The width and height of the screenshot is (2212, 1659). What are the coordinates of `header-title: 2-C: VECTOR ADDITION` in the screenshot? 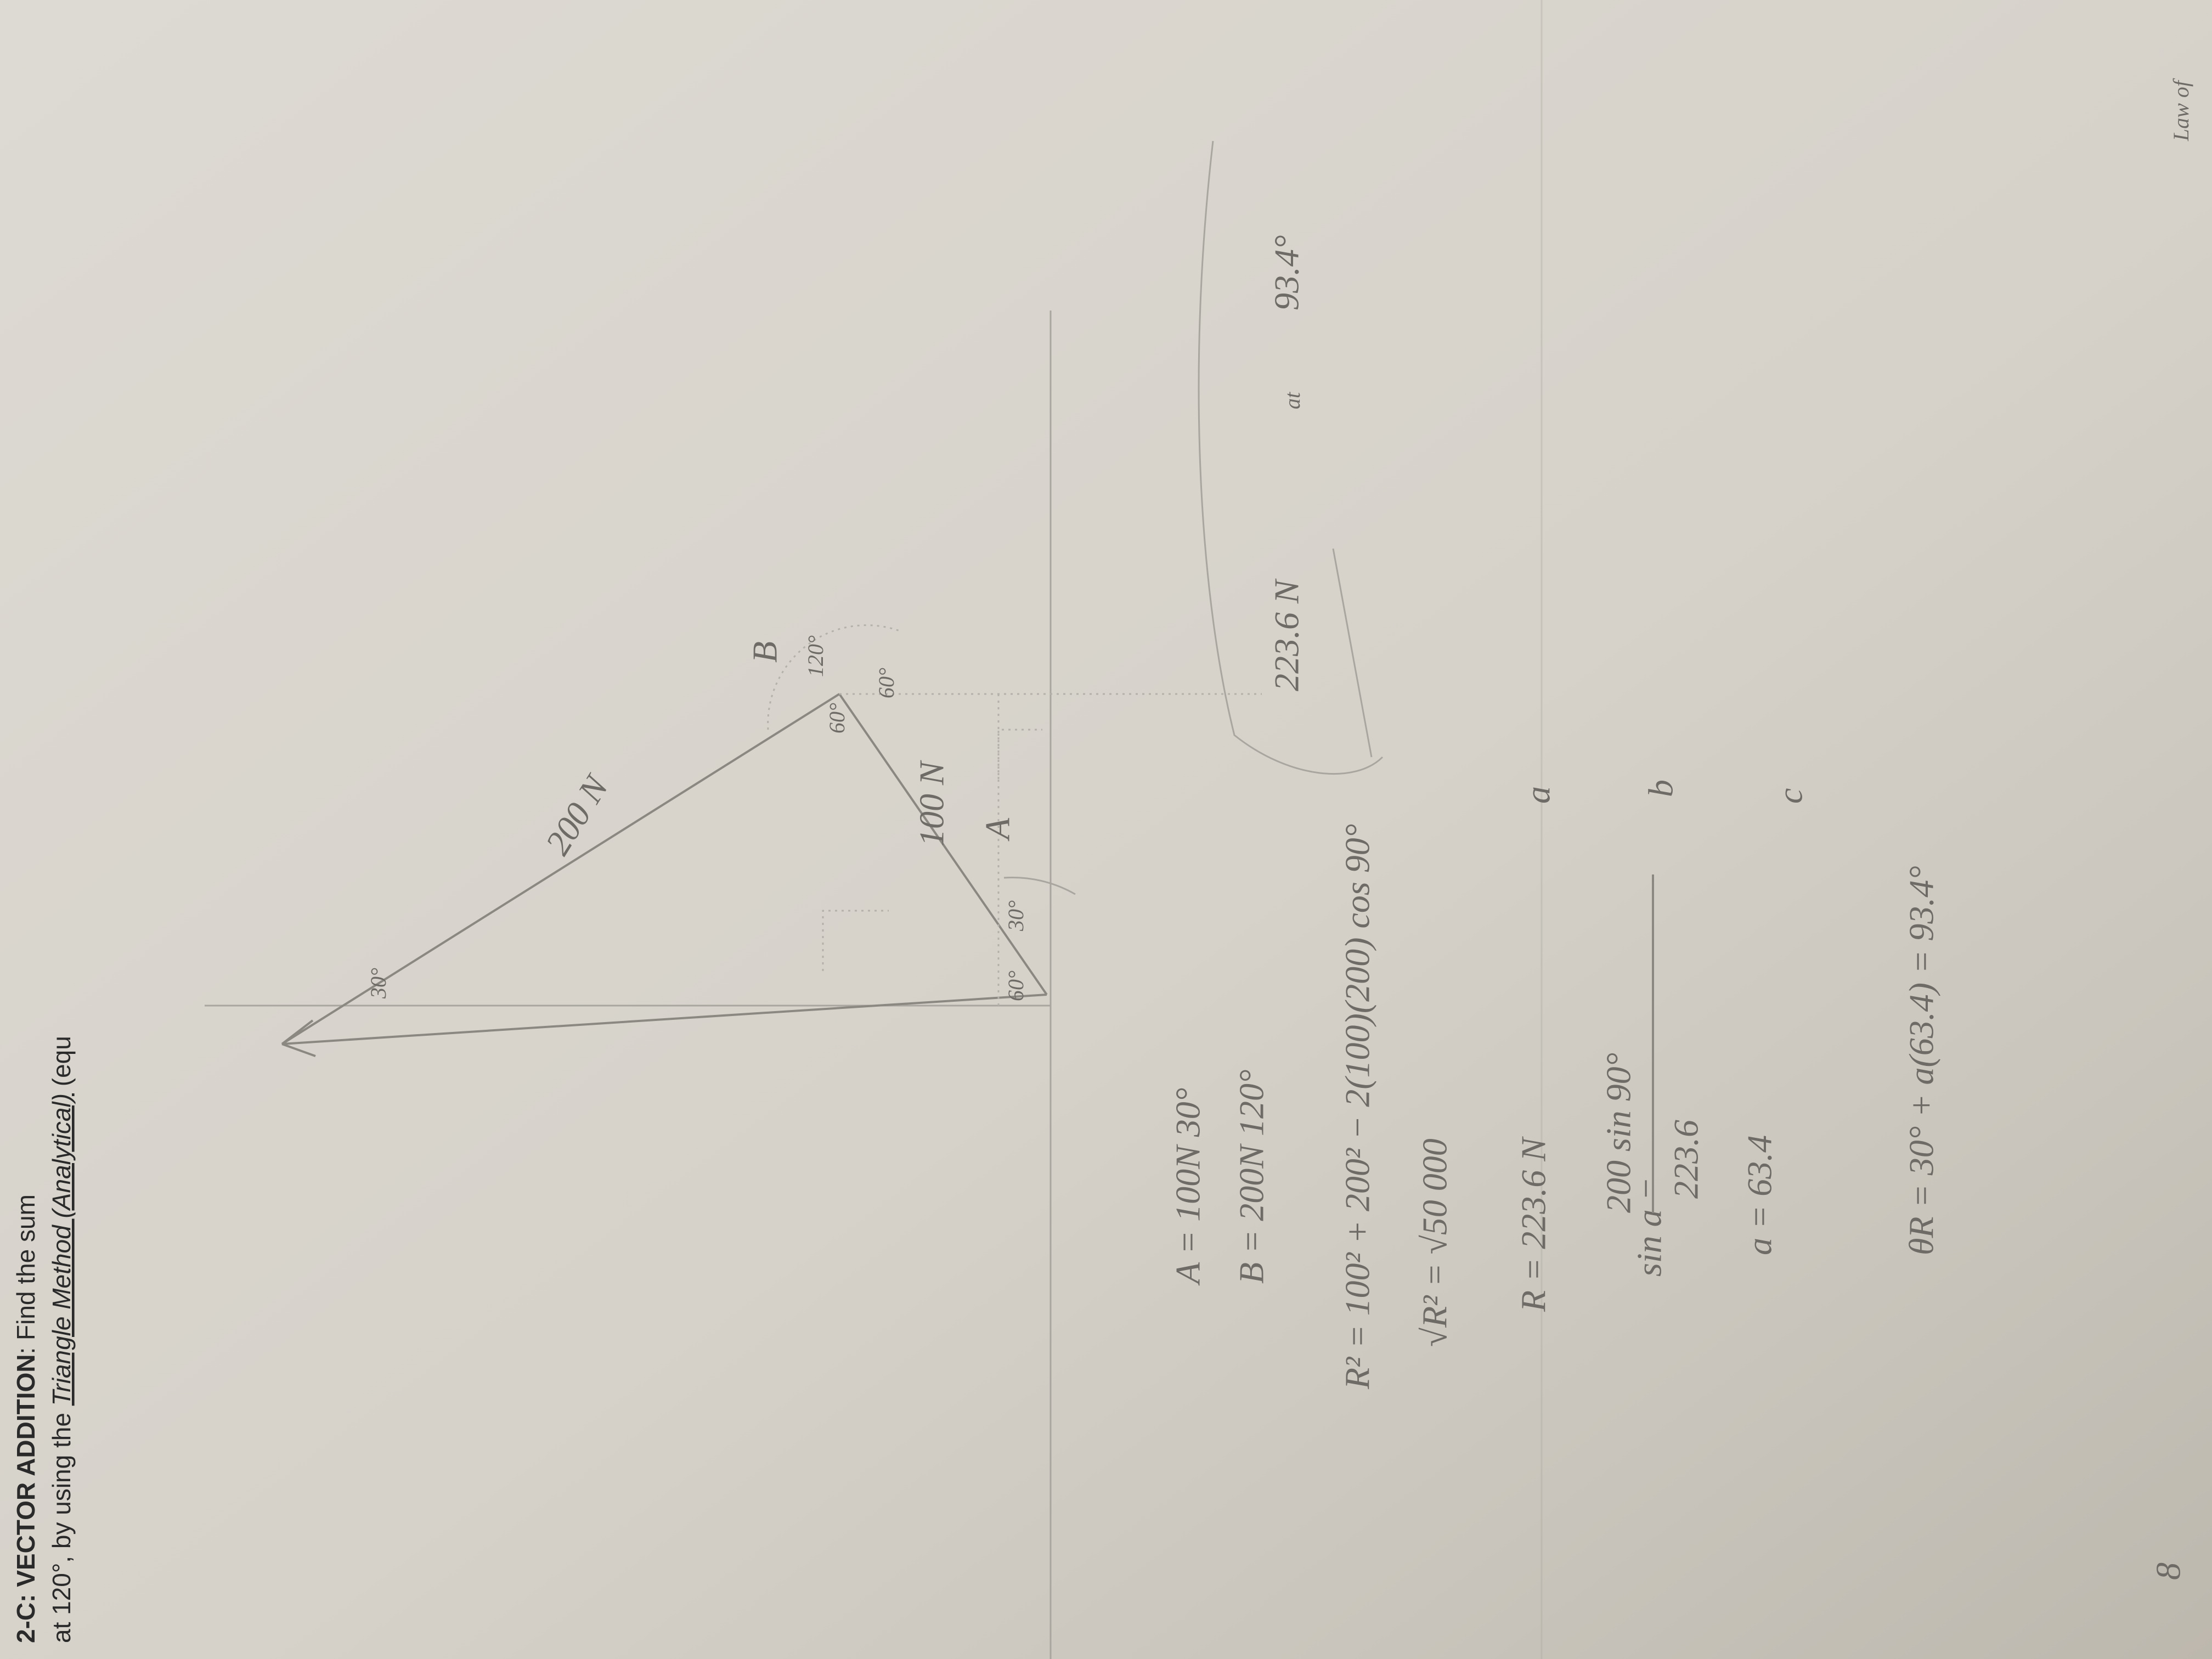 It's located at (26, 1499).